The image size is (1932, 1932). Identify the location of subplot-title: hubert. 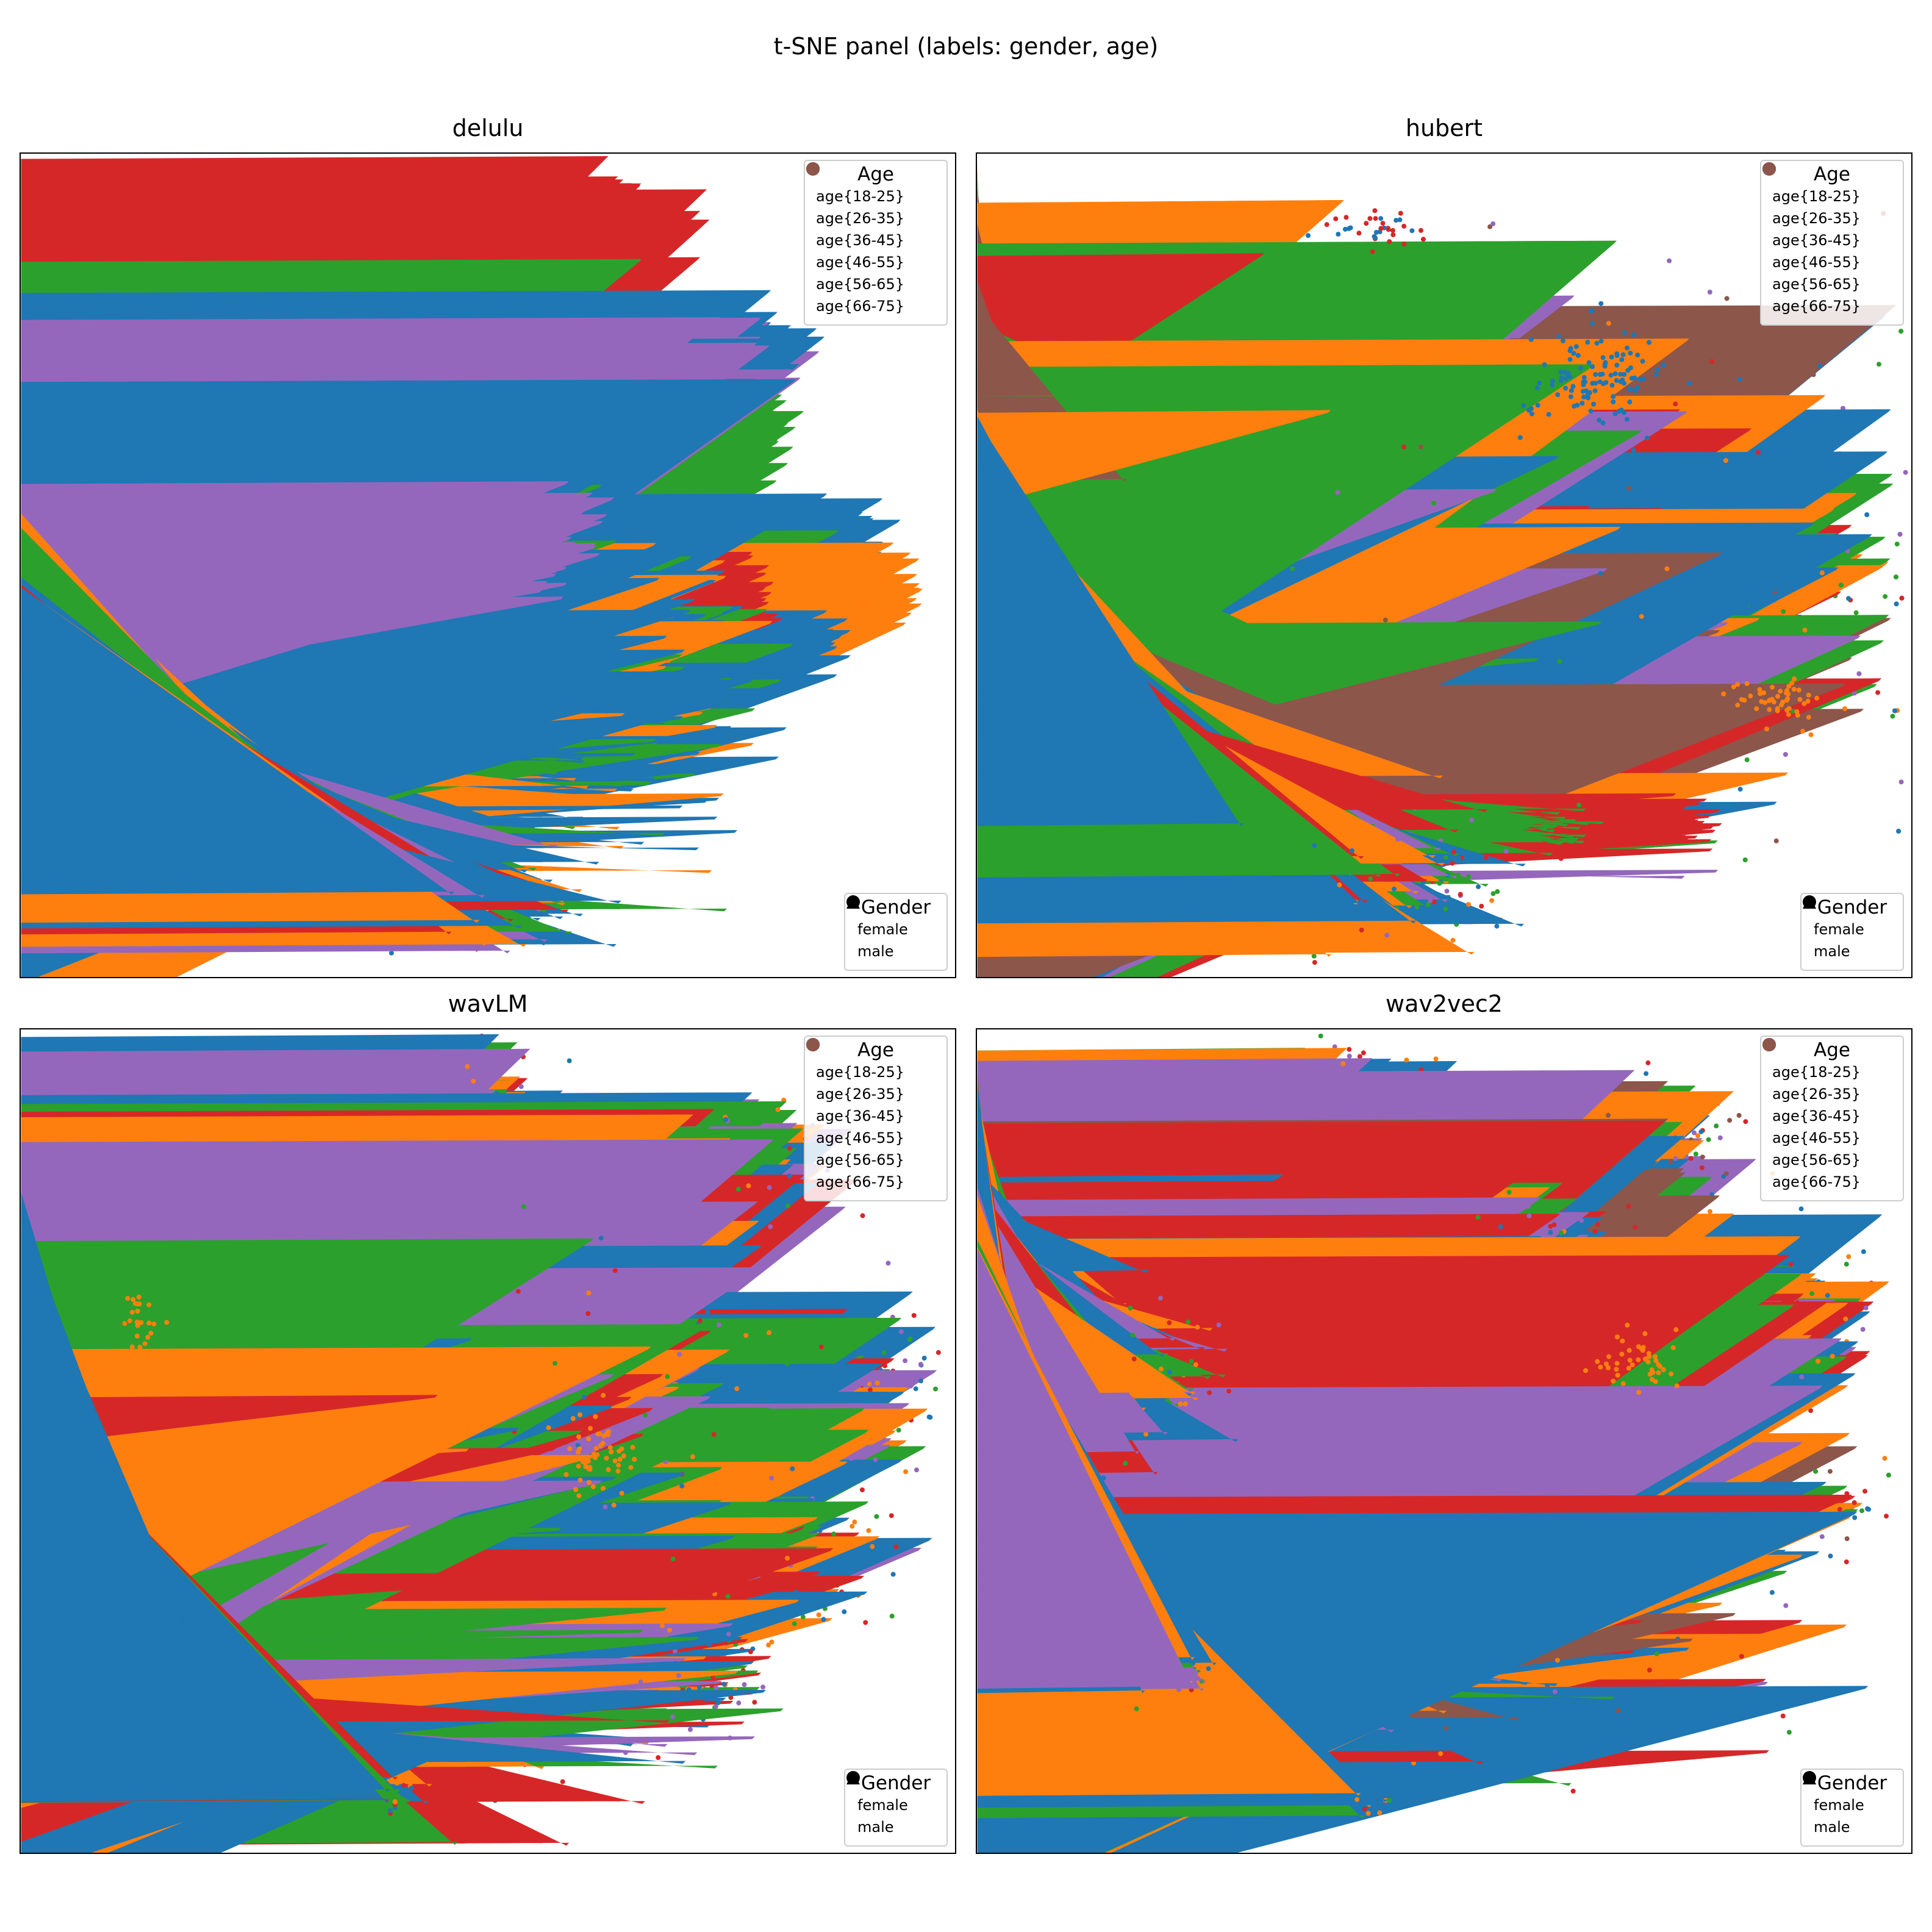
(1444, 128).